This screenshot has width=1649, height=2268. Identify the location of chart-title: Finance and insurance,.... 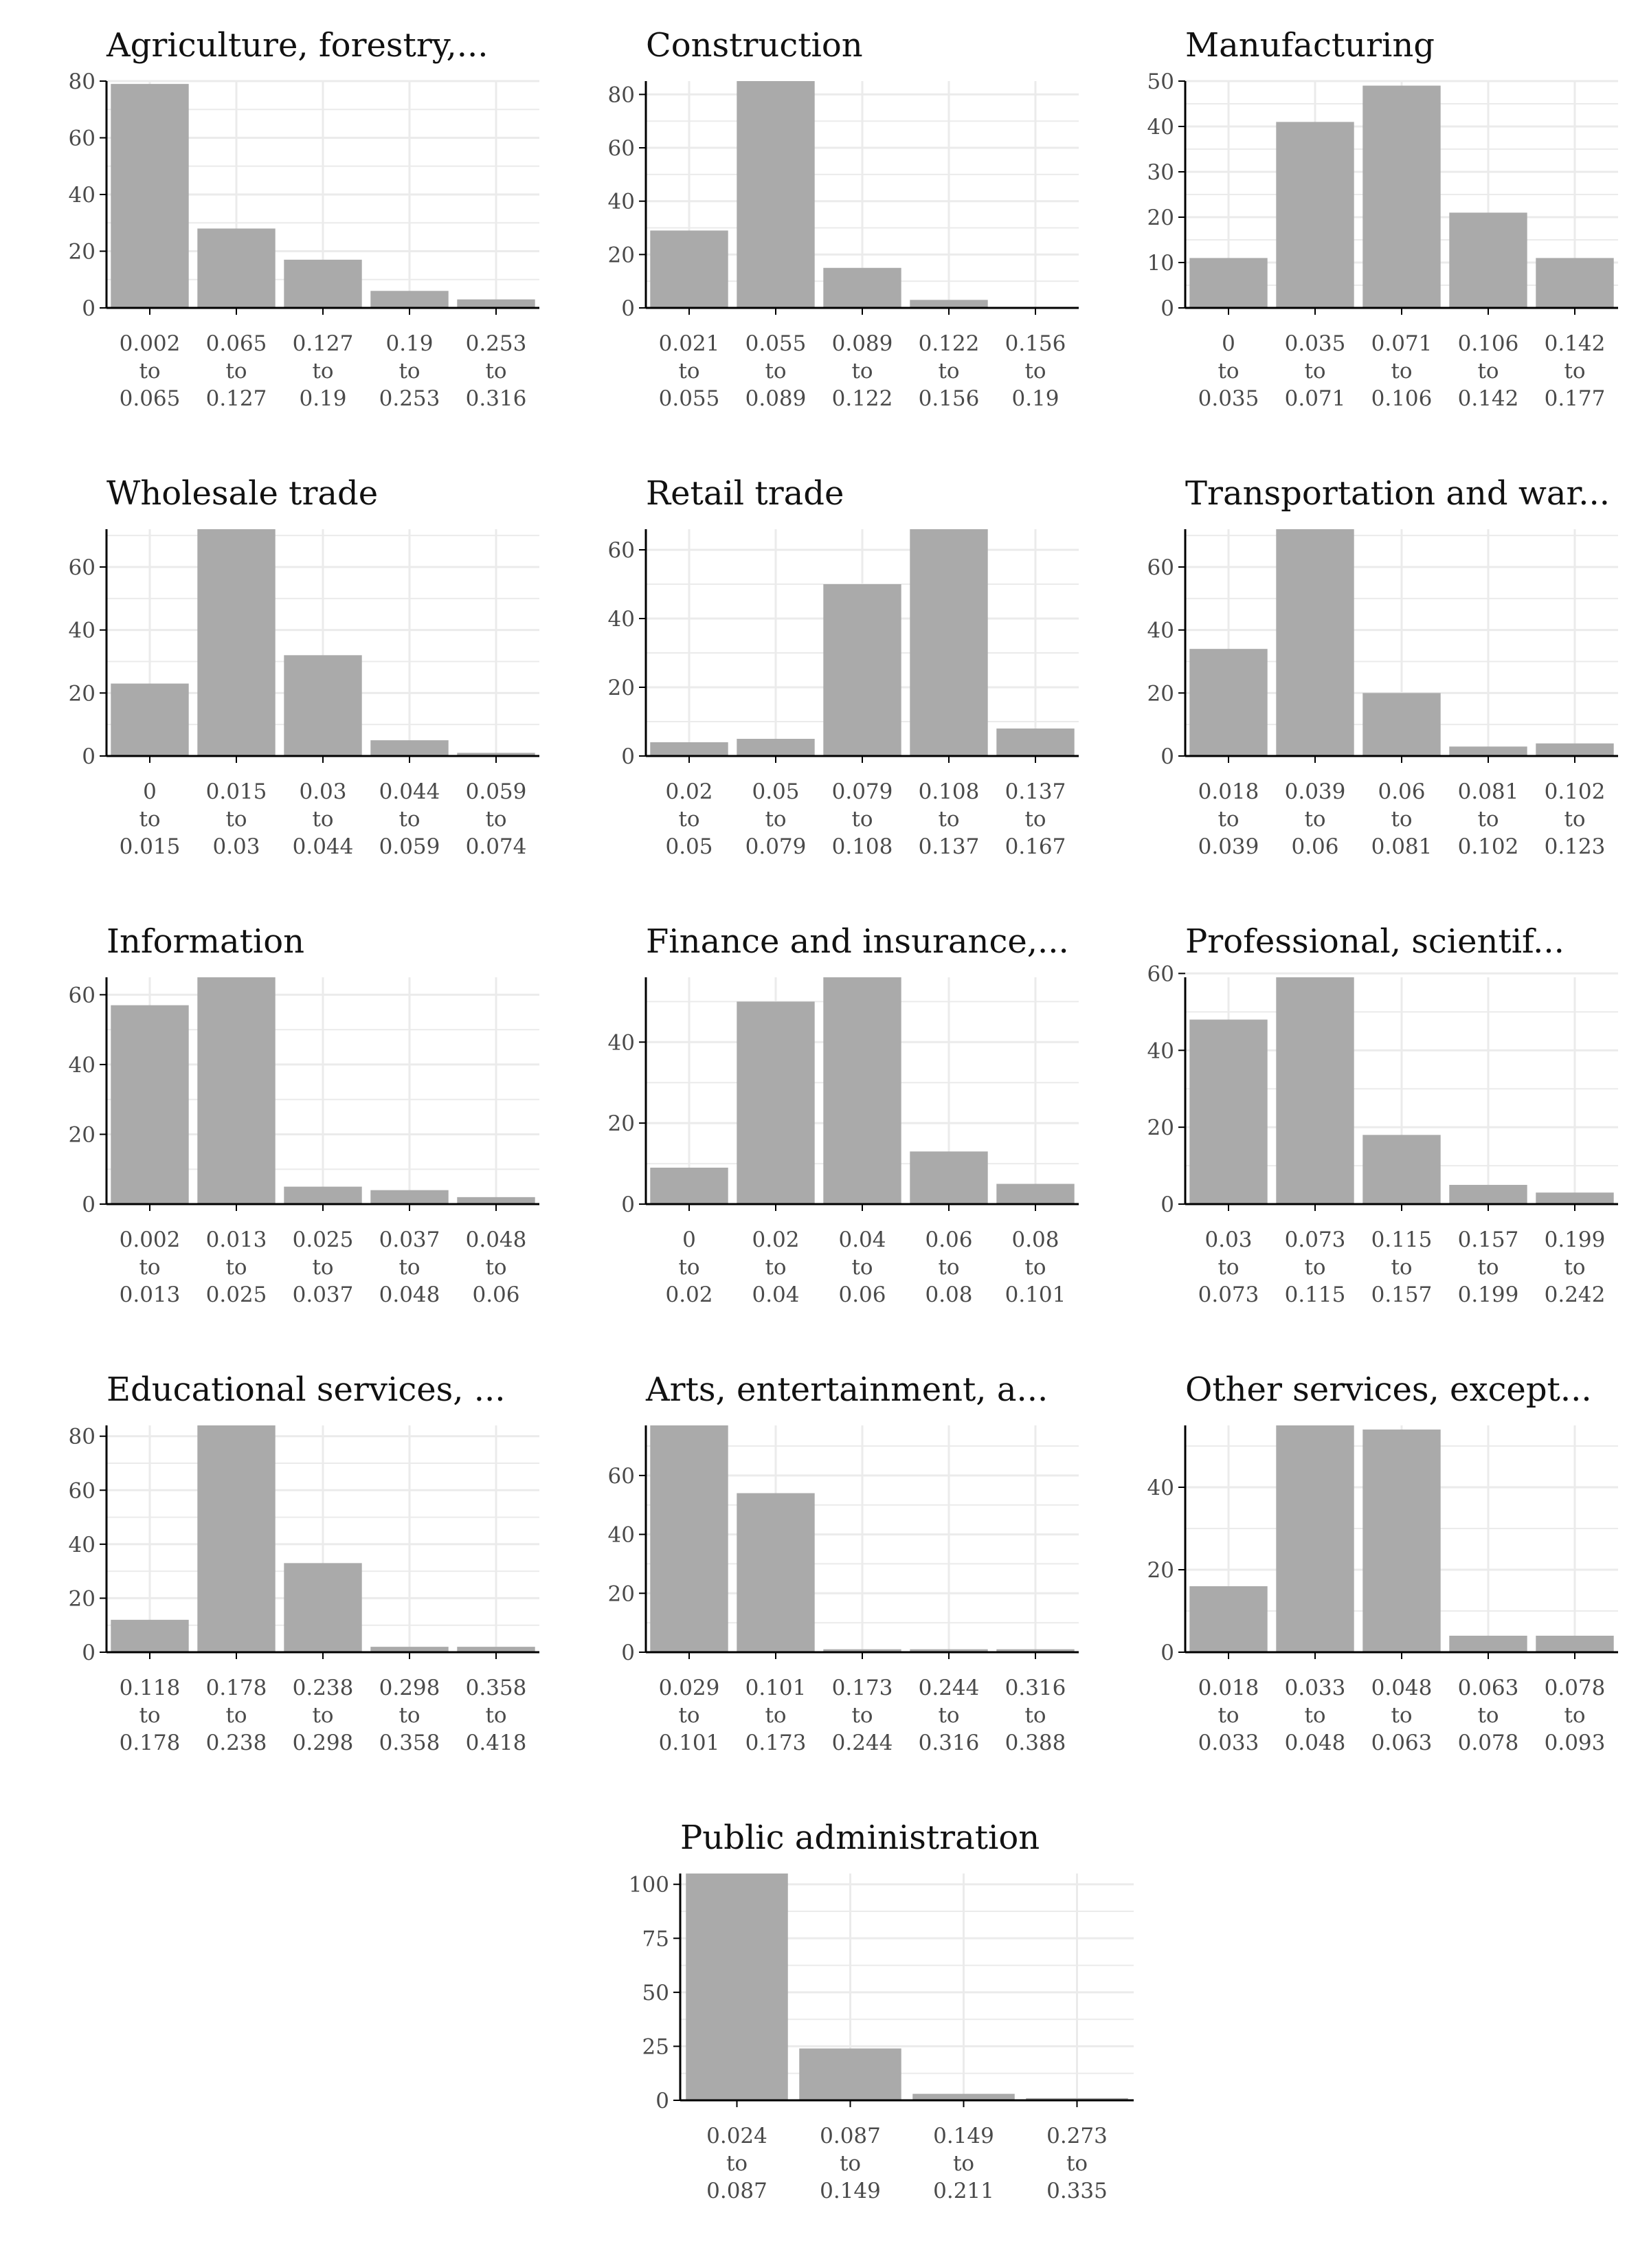
(857, 941).